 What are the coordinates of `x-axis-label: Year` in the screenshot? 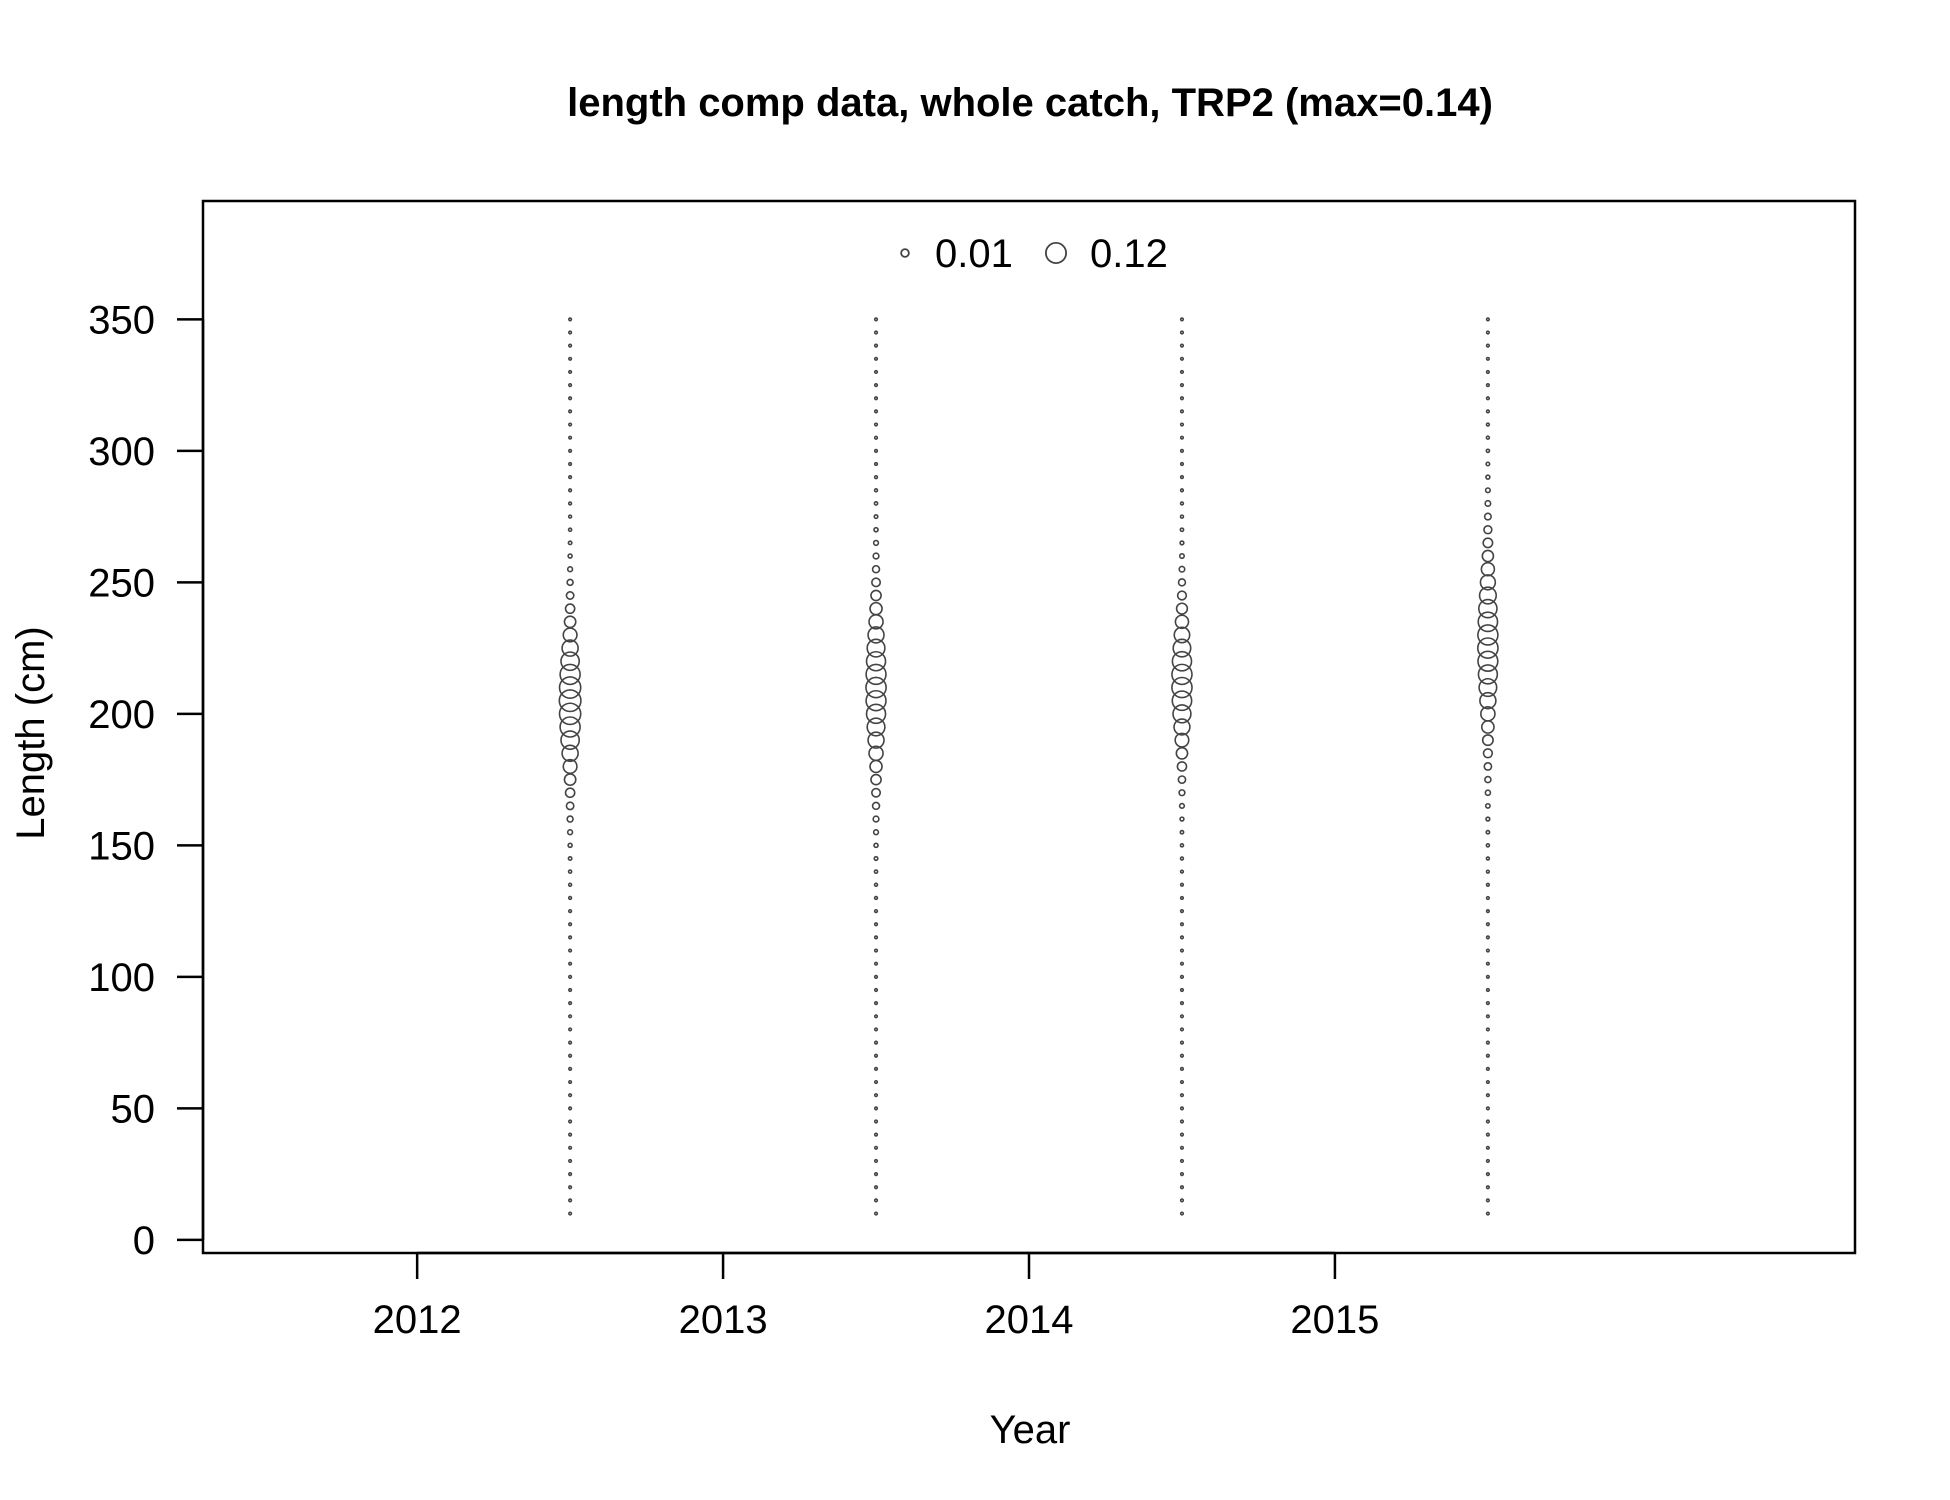 It's located at (1030, 1430).